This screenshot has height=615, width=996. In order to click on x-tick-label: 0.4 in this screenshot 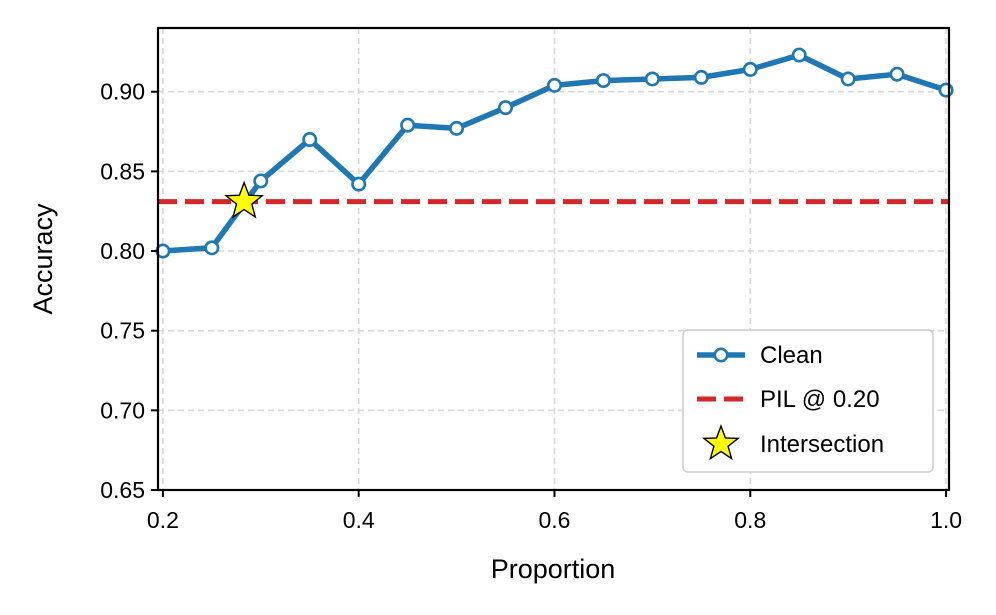, I will do `click(359, 520)`.